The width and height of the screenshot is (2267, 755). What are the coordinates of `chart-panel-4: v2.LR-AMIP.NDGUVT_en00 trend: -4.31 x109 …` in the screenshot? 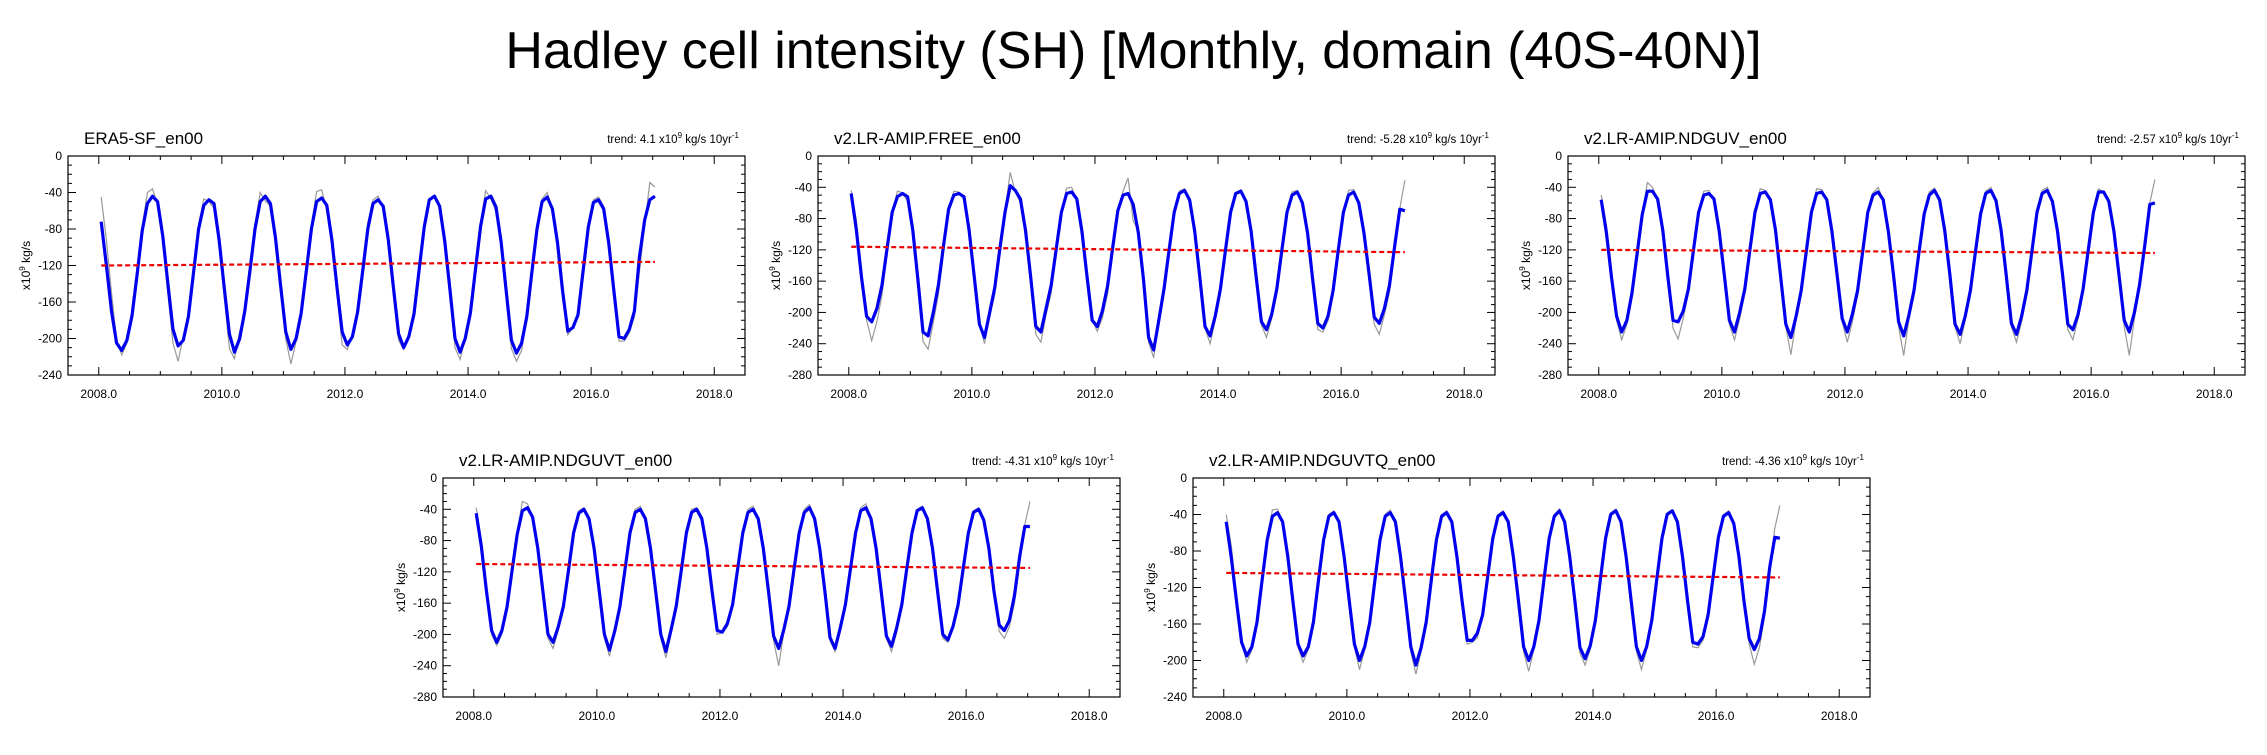 It's located at (757, 587).